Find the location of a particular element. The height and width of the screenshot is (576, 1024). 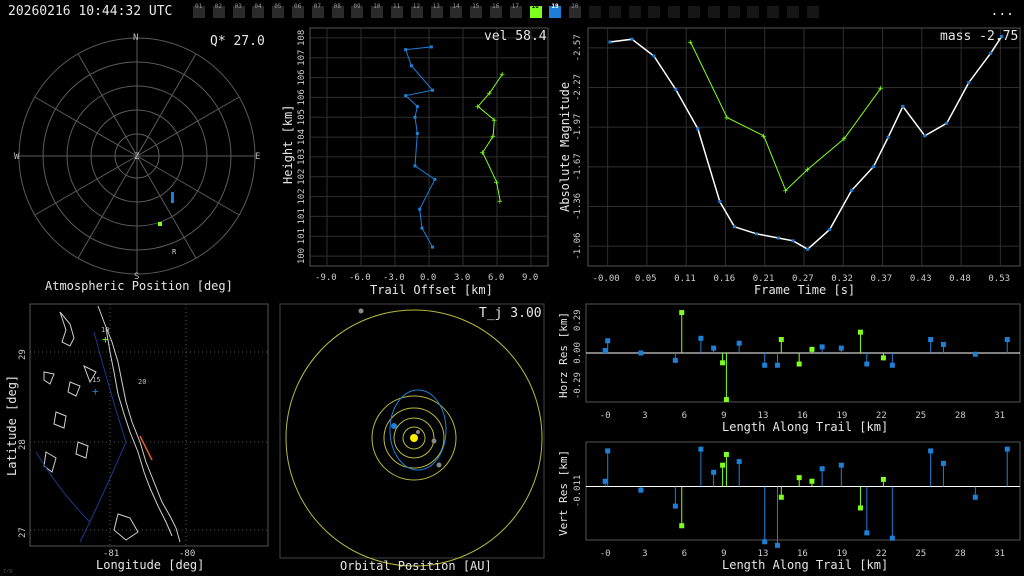

x-tick-label: 3 is located at coordinates (644, 554).